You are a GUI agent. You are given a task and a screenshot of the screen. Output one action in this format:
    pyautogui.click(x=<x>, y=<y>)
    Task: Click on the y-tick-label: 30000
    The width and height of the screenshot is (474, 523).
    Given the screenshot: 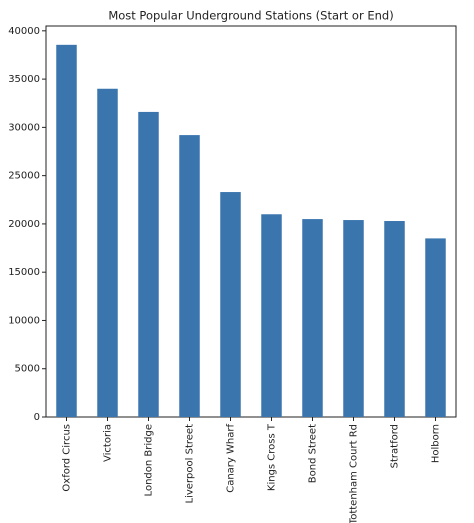 What is the action you would take?
    pyautogui.click(x=24, y=127)
    